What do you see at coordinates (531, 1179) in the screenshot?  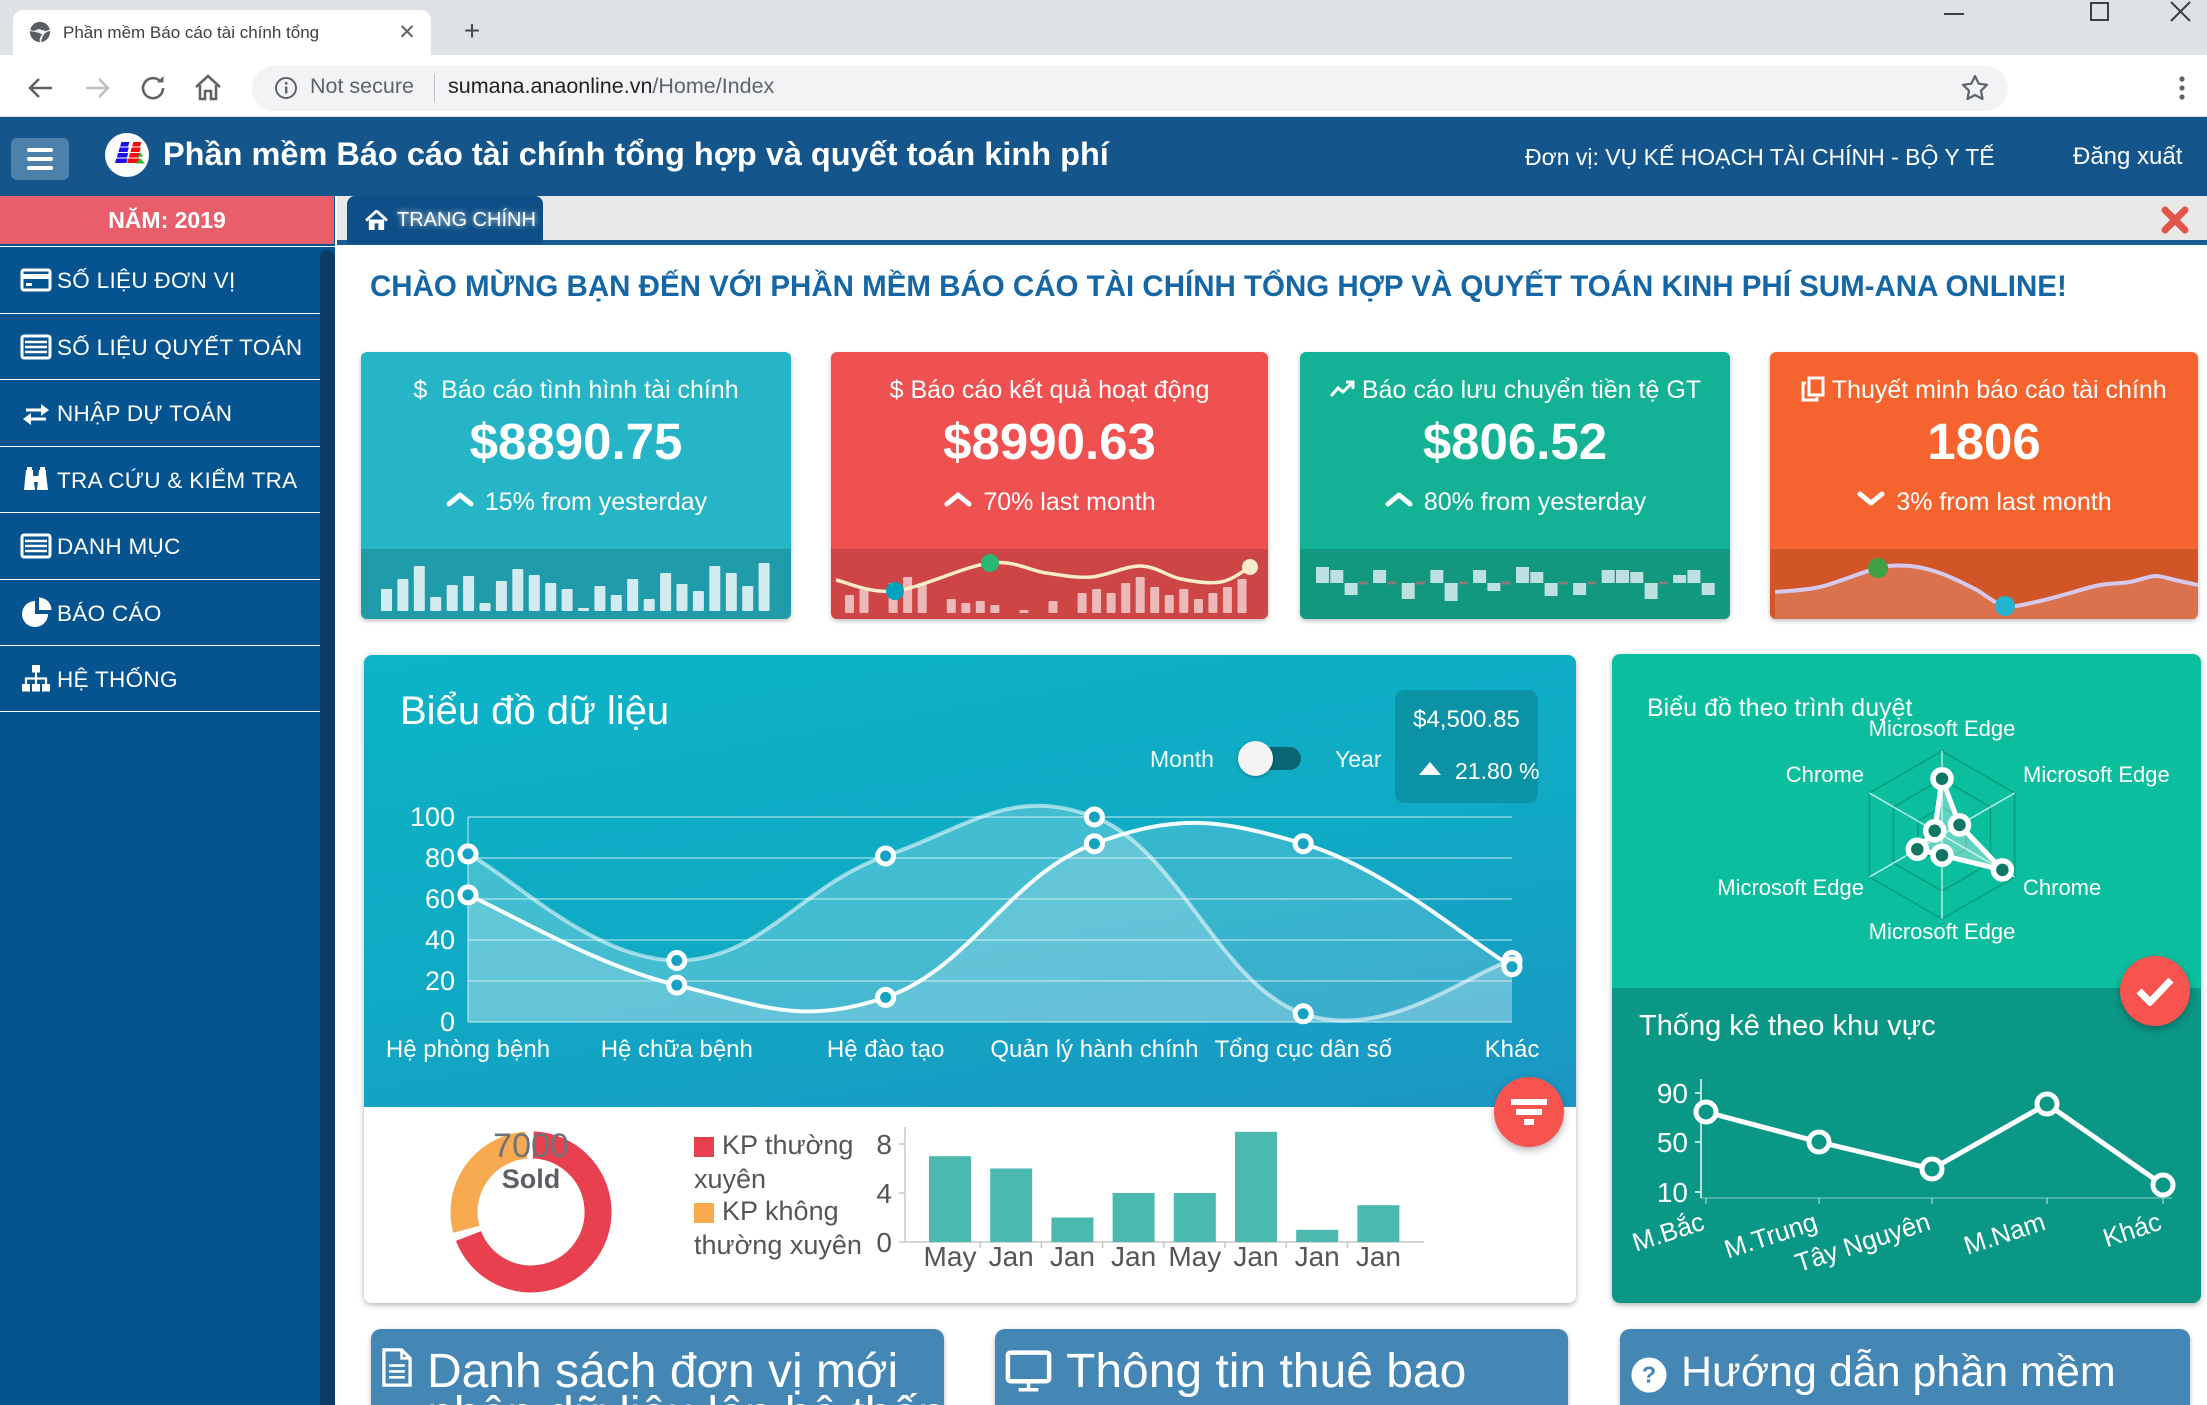 I see `svg-text: Sold` at bounding box center [531, 1179].